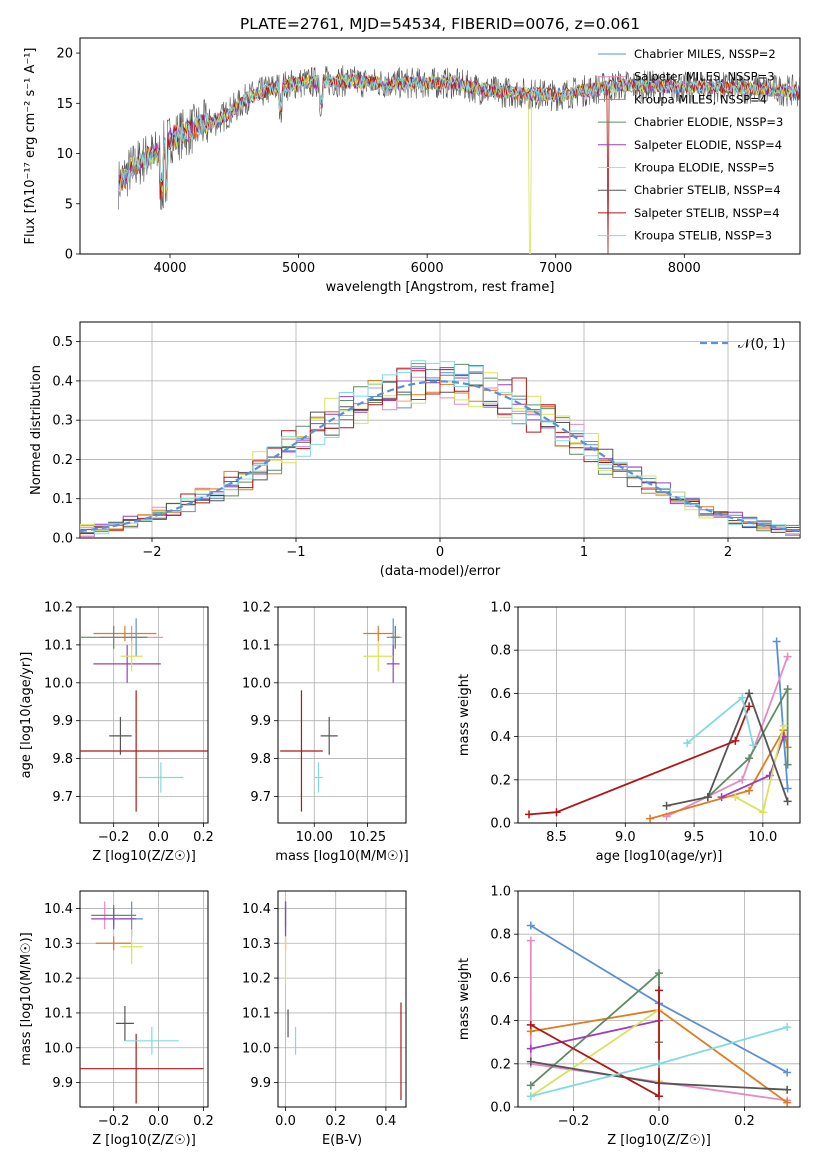 The width and height of the screenshot is (819, 1170). Describe the element at coordinates (314, 837) in the screenshot. I see `x-tick-label: 10.00` at that location.